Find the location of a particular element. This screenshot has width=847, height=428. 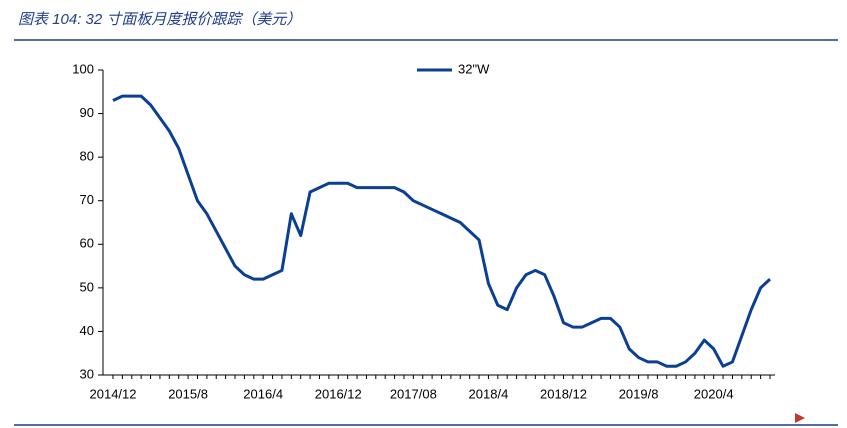

y-tick-label: 50 is located at coordinates (87, 286).